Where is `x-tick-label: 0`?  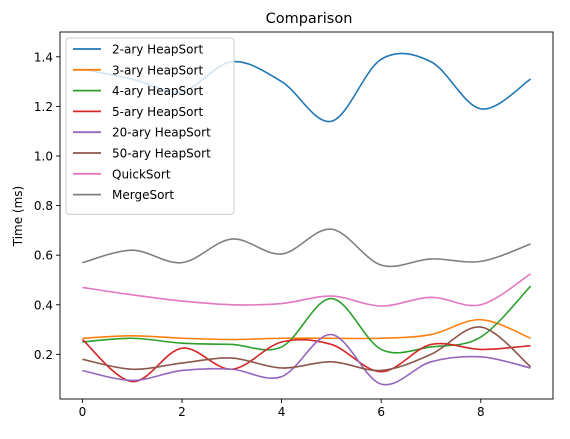 x-tick-label: 0 is located at coordinates (83, 412).